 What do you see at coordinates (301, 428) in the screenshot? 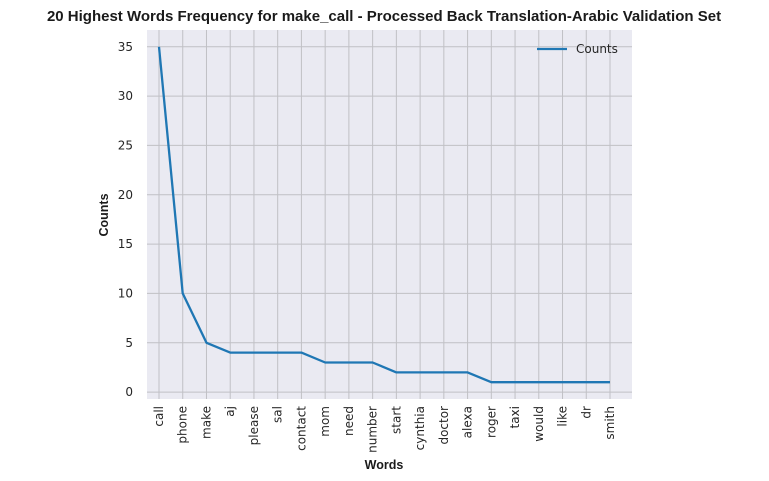
I see `x-tick-label: contact` at bounding box center [301, 428].